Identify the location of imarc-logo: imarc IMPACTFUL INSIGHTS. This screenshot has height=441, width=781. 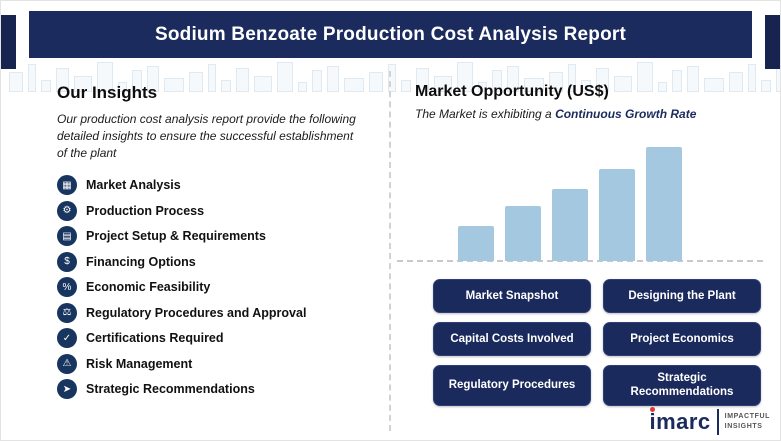
(709, 421).